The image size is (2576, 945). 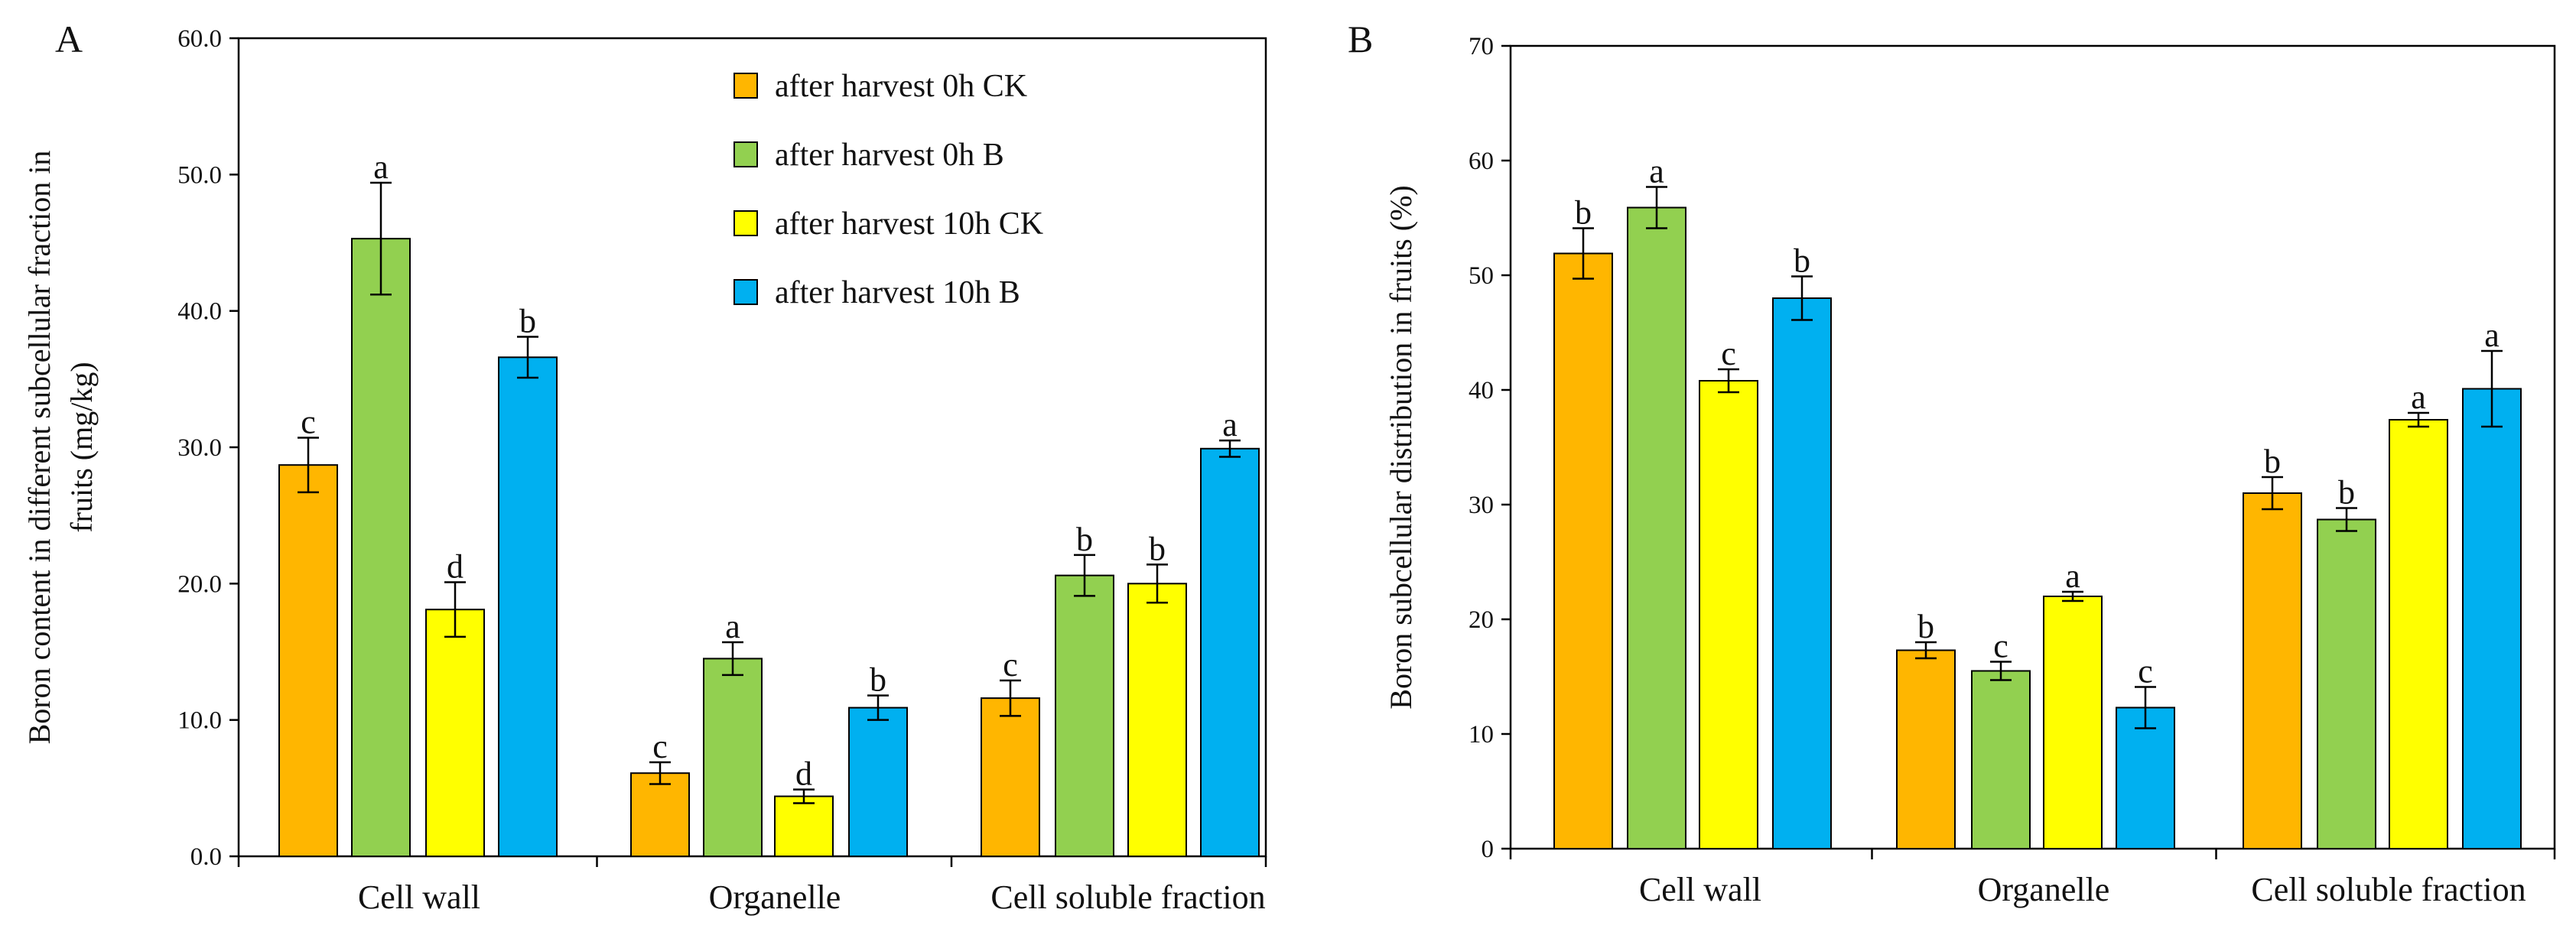 I want to click on y-tick-label: 70, so click(x=1481, y=46).